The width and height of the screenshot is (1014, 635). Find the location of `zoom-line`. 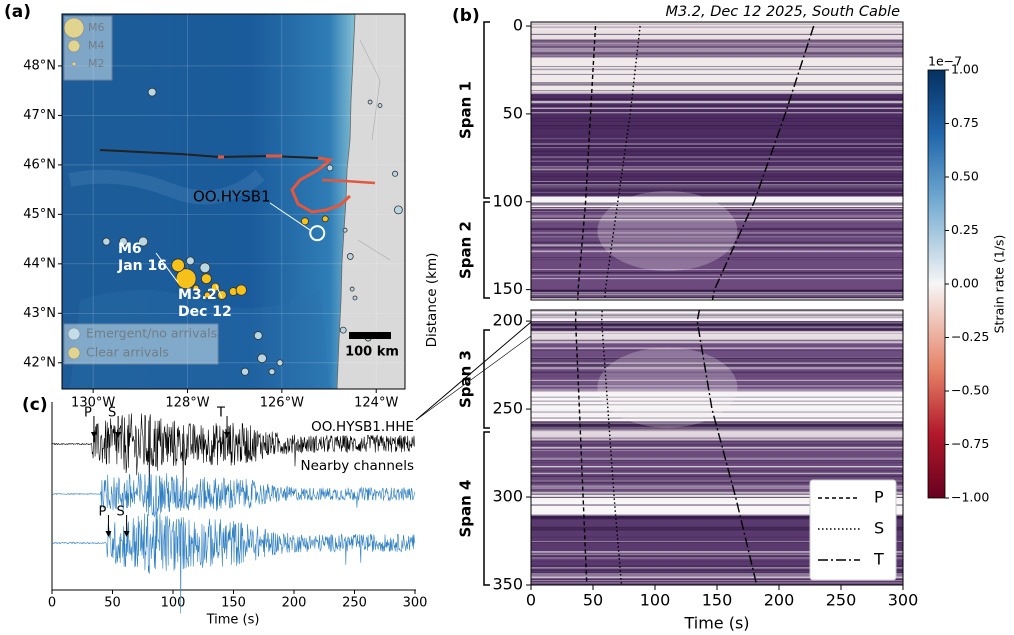

zoom-line is located at coordinates (473, 371).